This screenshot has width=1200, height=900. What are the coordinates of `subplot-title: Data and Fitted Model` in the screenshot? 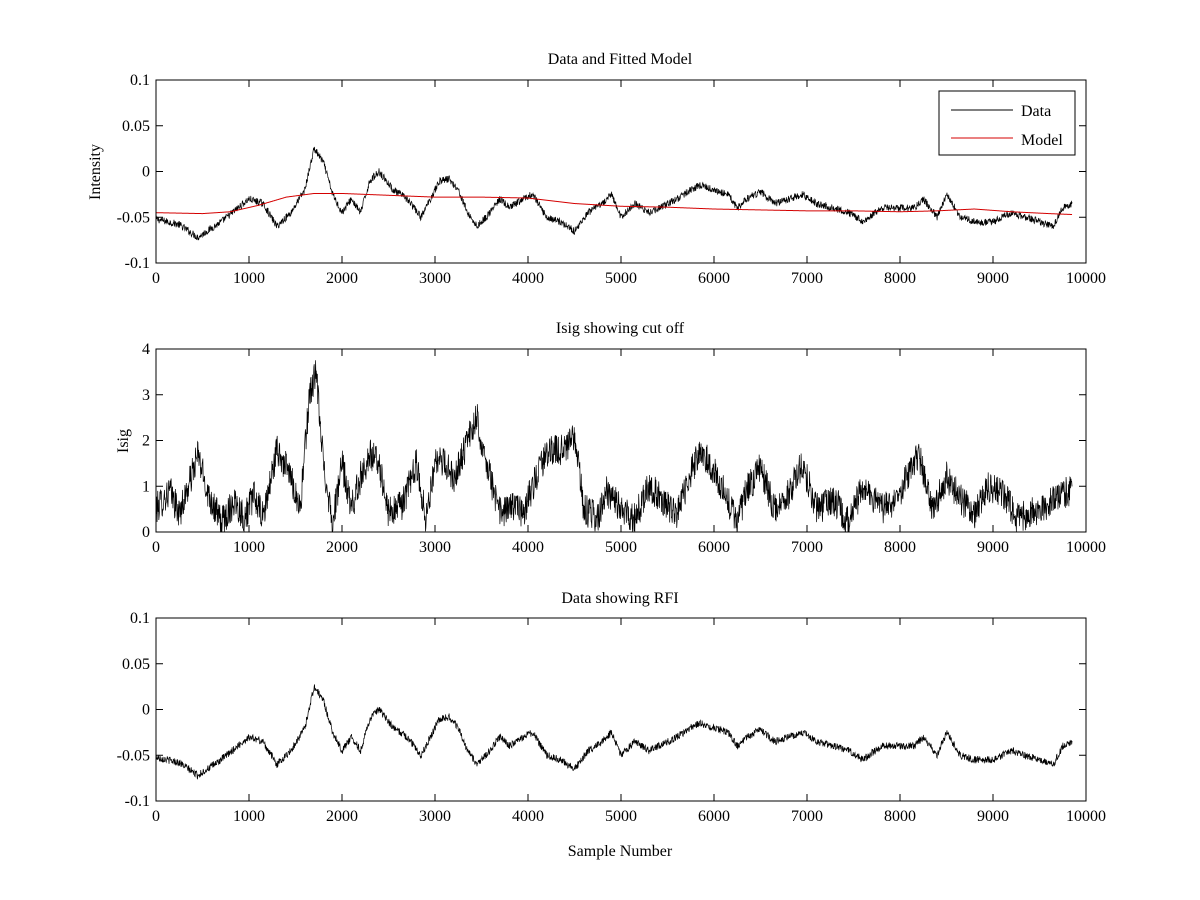 It's located at (620, 59).